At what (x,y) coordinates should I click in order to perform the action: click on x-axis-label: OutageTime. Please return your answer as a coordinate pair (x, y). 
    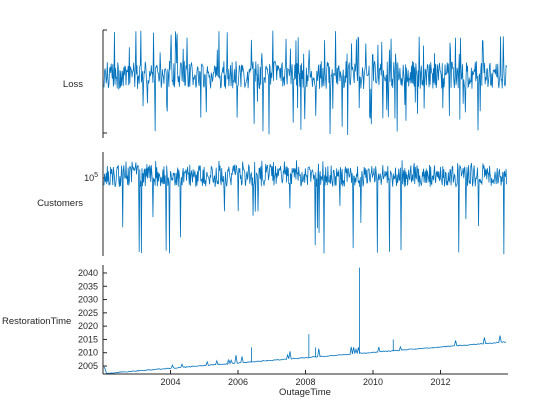
    Looking at the image, I should click on (305, 392).